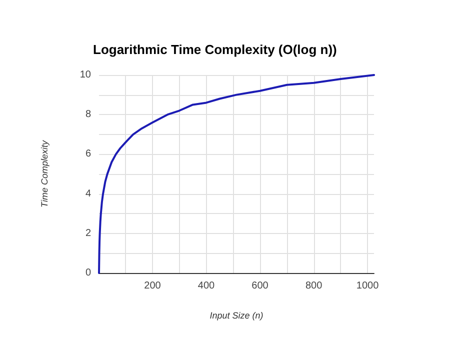 Image resolution: width=474 pixels, height=348 pixels. I want to click on x-tick-label: 800, so click(314, 286).